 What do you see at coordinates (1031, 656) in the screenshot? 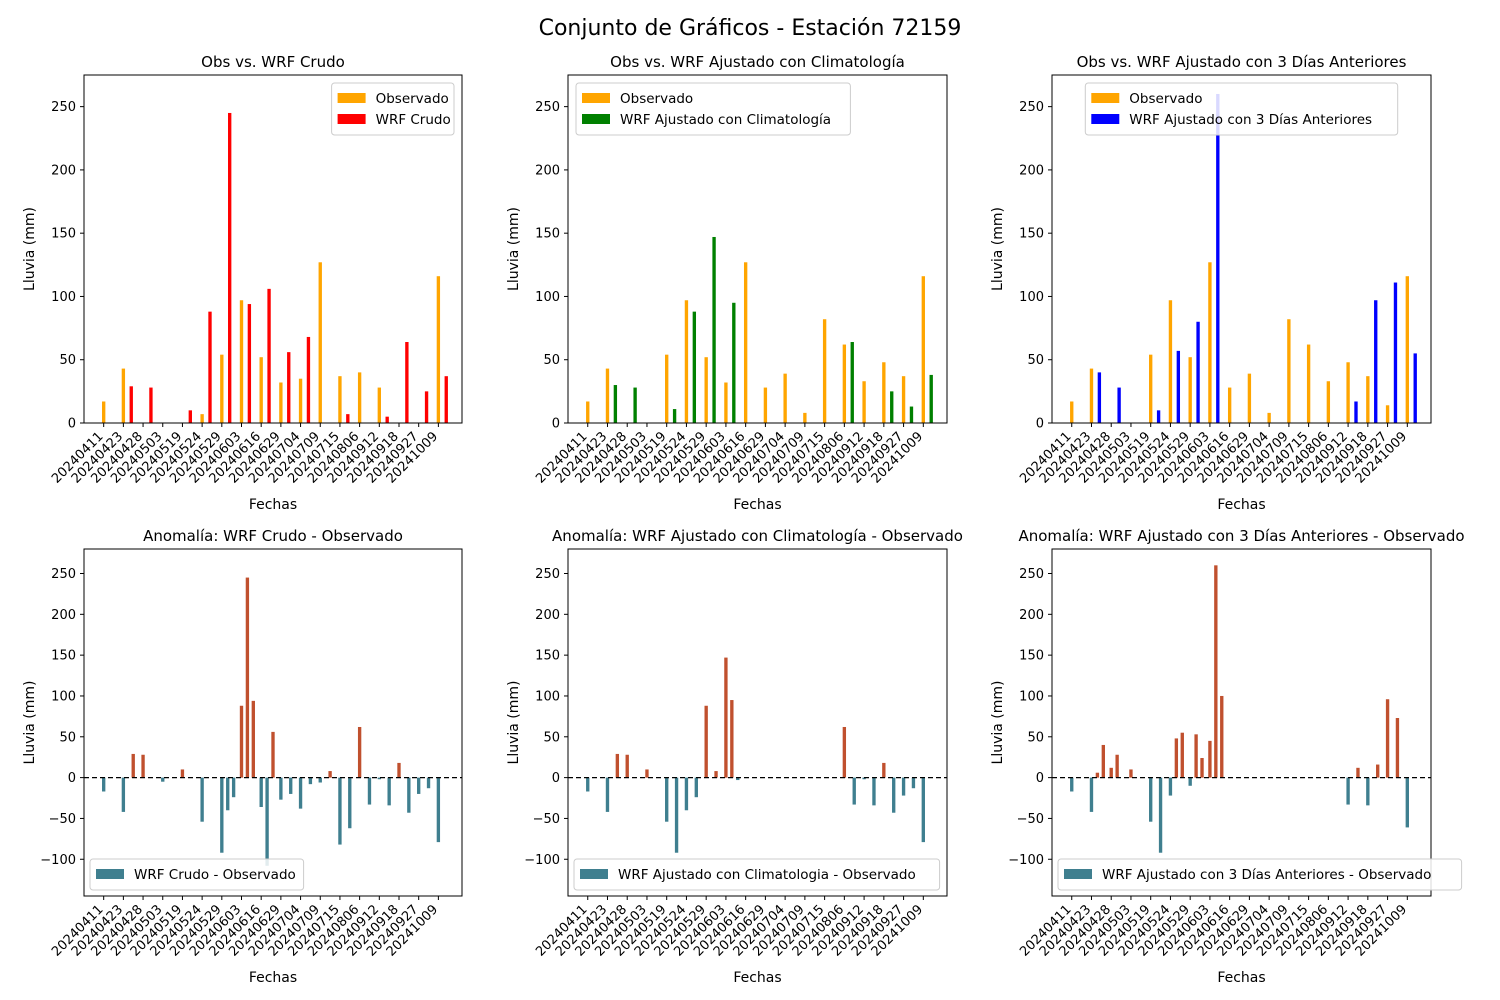
I see `y-tick-label: 150` at bounding box center [1031, 656].